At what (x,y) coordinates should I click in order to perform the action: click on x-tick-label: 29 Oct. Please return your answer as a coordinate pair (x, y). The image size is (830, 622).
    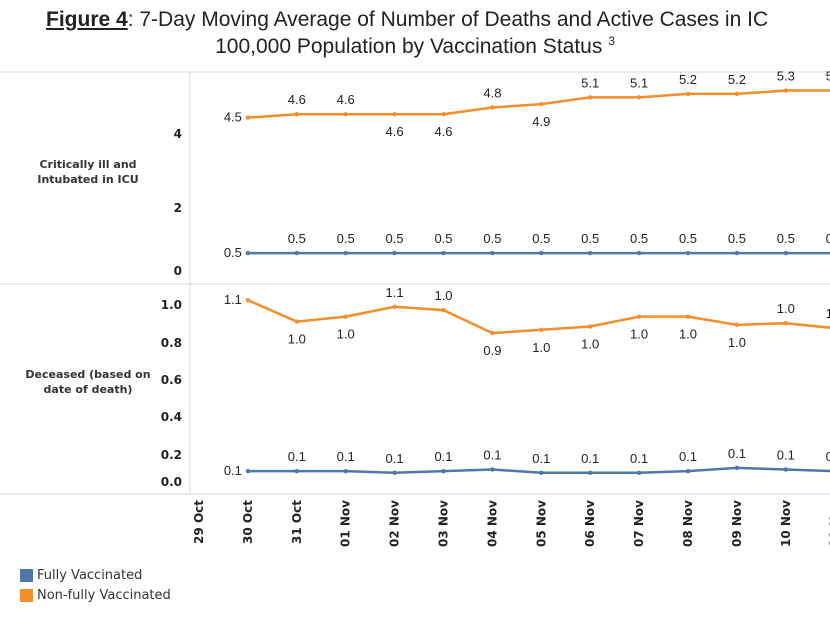
    Looking at the image, I should click on (199, 522).